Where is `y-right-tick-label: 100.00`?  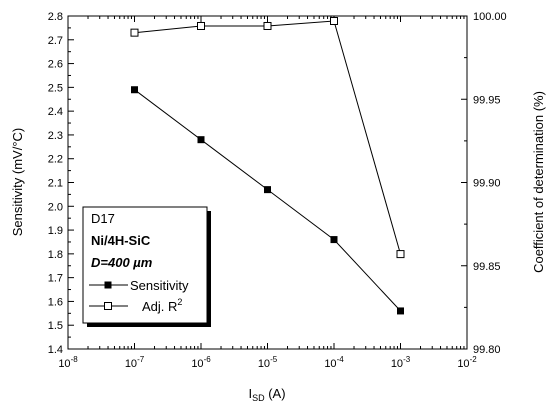 y-right-tick-label: 100.00 is located at coordinates (490, 17).